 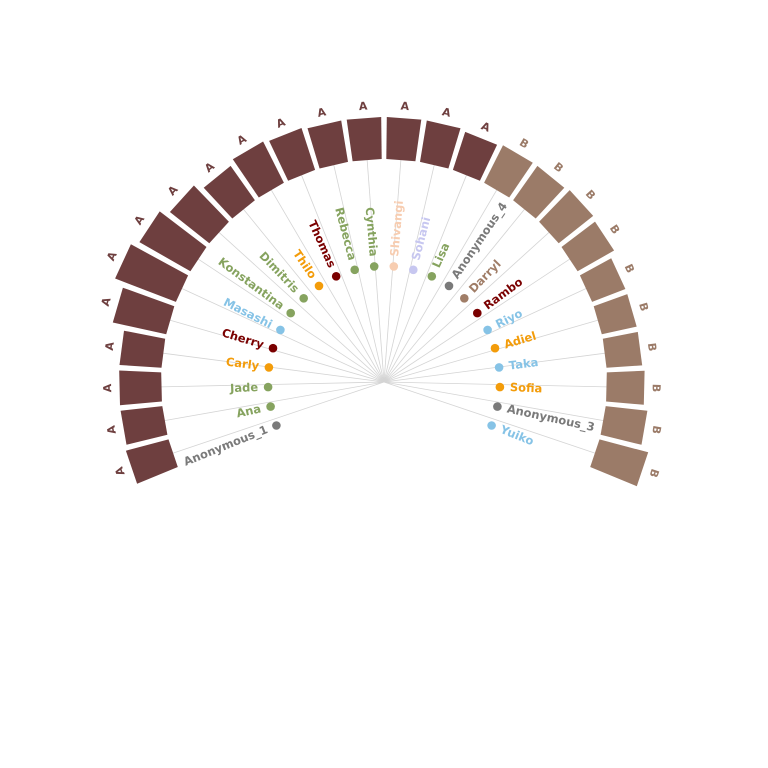 I want to click on node-label: Taka, so click(x=523, y=364).